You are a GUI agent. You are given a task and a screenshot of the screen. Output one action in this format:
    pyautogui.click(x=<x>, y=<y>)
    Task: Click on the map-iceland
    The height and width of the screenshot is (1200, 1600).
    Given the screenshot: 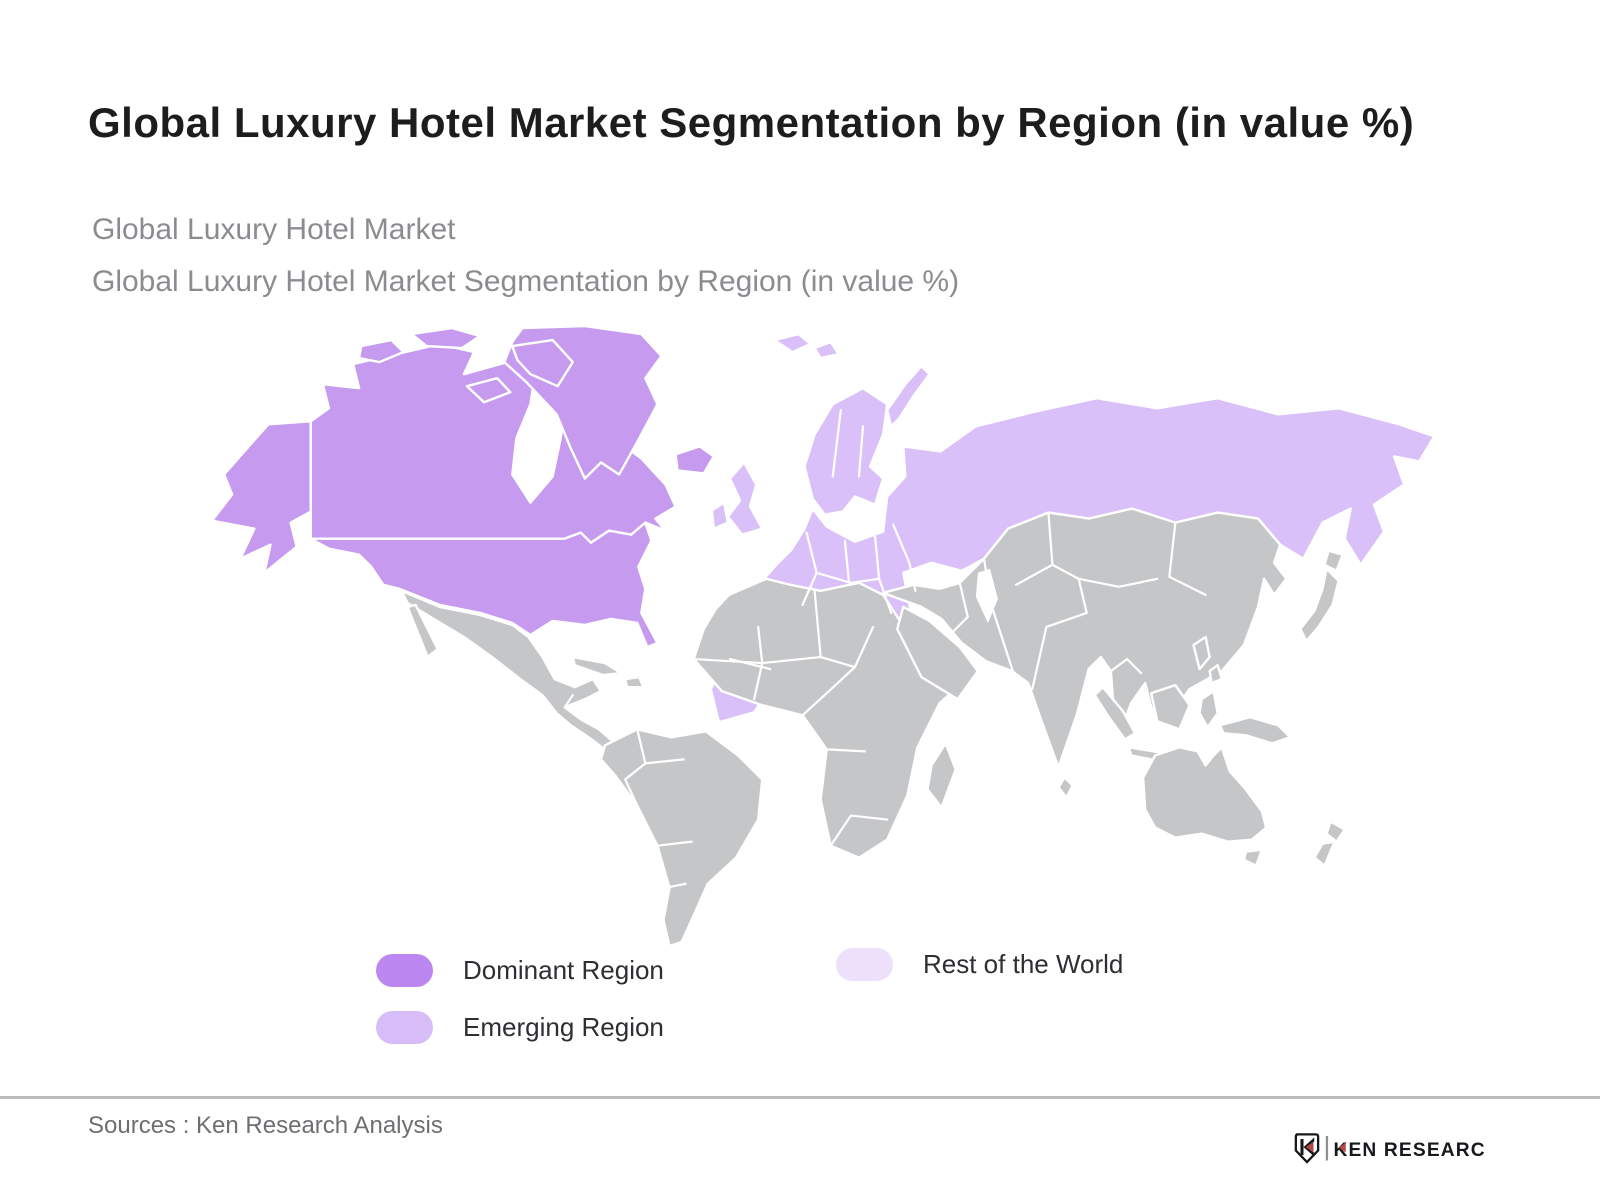 What is the action you would take?
    pyautogui.click(x=695, y=460)
    